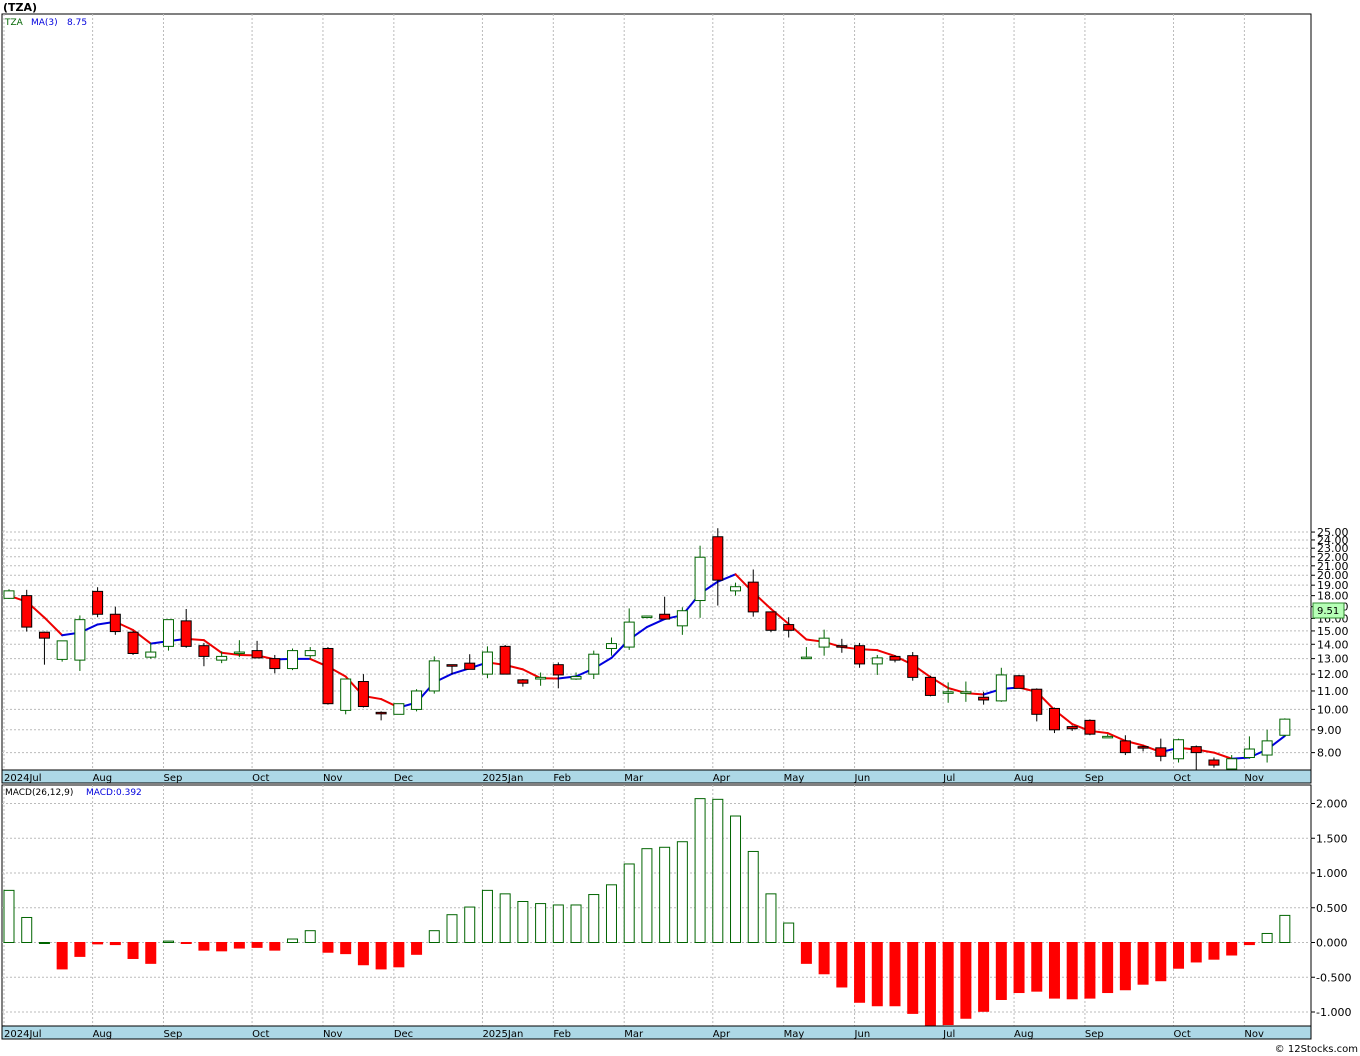  I want to click on ma3-segment, so click(53, 626).